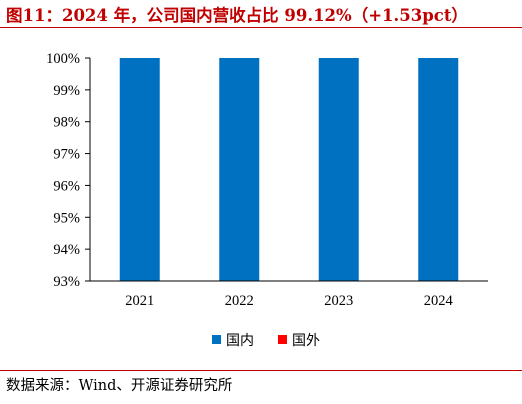 The width and height of the screenshot is (522, 404). I want to click on bar-domestic-2021, so click(139, 169).